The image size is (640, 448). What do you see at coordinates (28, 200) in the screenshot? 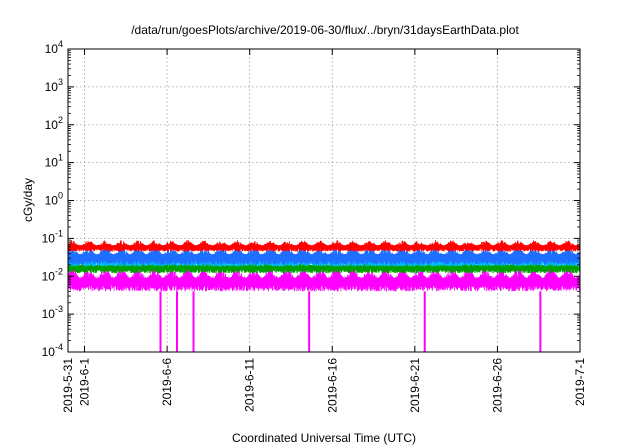
I see `y-axis-label: cGy/day` at bounding box center [28, 200].